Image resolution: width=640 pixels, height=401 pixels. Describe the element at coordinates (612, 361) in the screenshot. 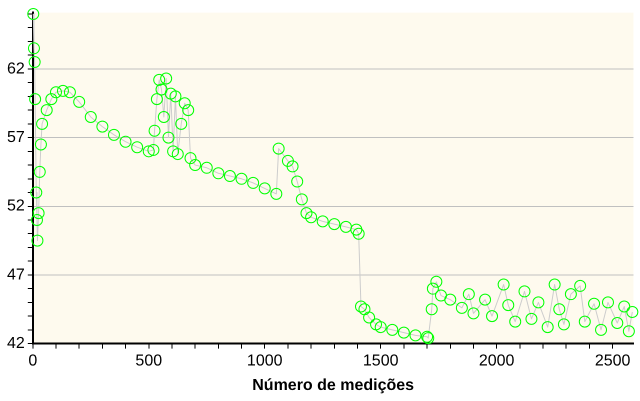

I see `x-tick-label: 2500` at that location.